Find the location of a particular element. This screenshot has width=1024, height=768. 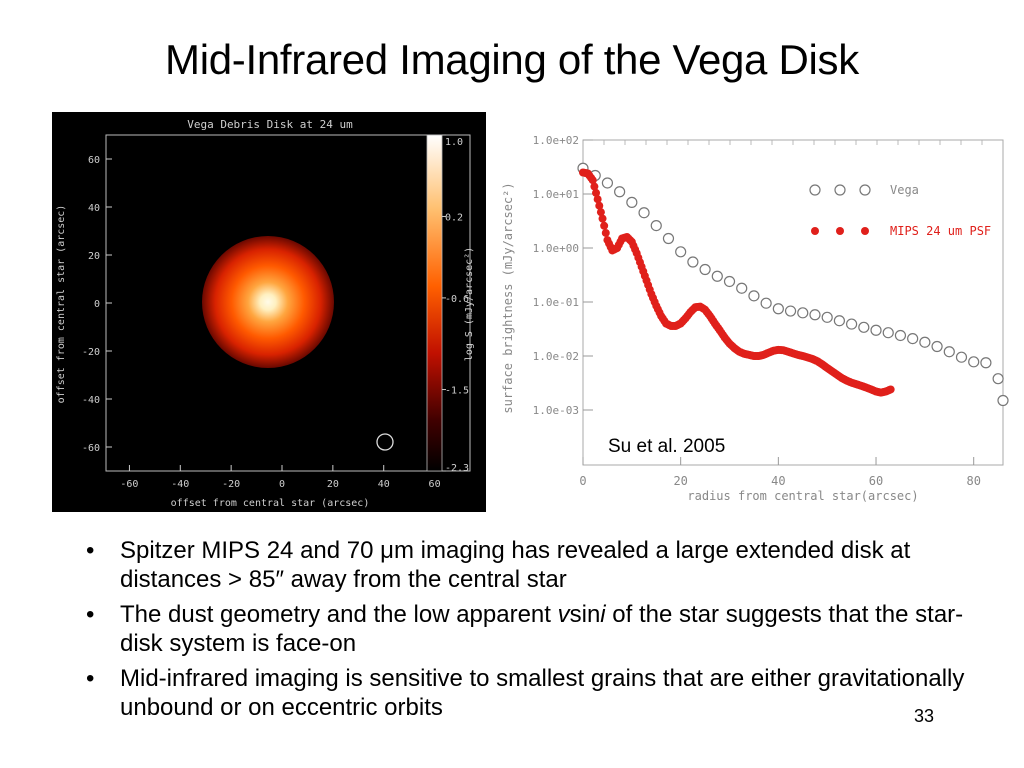

chart-y-tick-label: 1.0e-02 is located at coordinates (556, 356).